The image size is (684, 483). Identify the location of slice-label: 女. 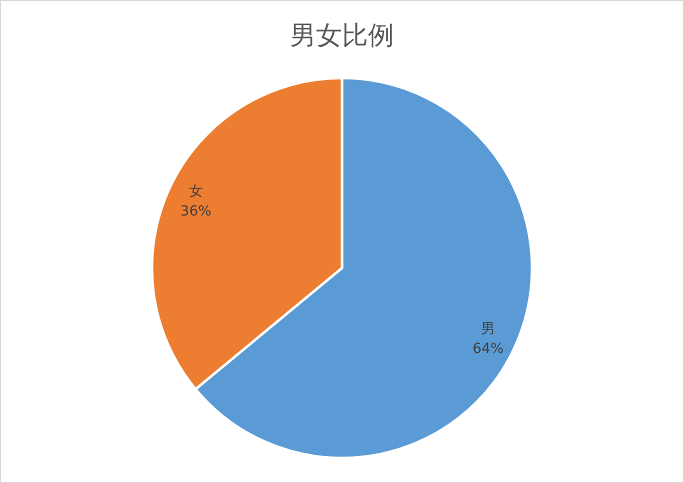
(195, 191).